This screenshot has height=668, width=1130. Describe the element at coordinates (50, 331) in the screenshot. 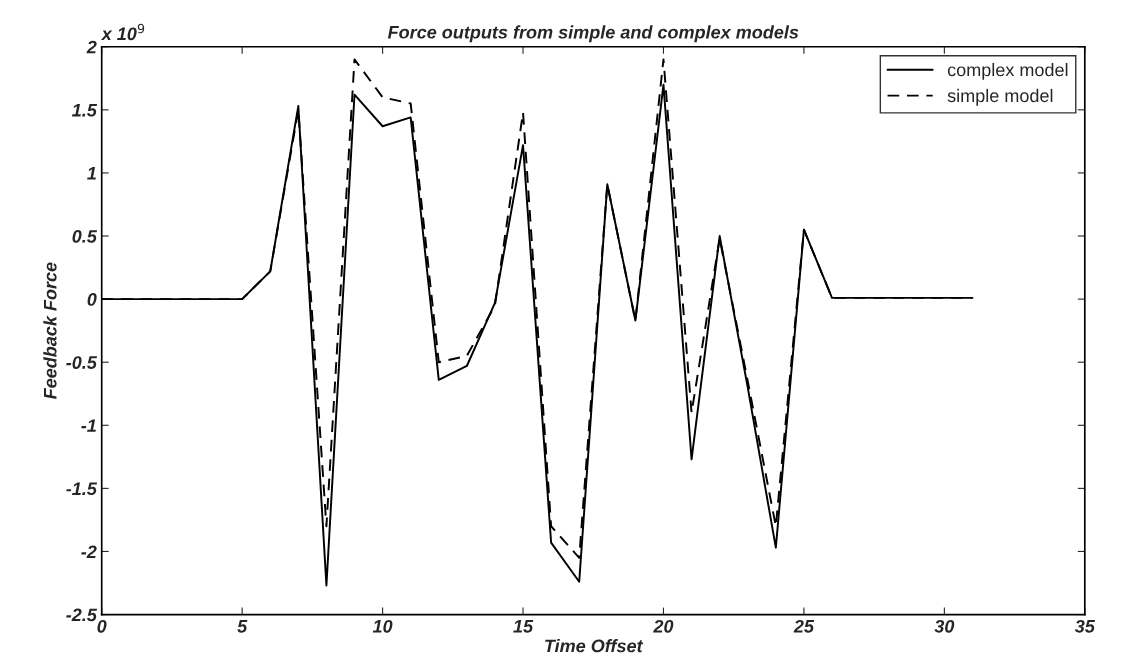

I see `y-axis-title: Feedback Force` at that location.